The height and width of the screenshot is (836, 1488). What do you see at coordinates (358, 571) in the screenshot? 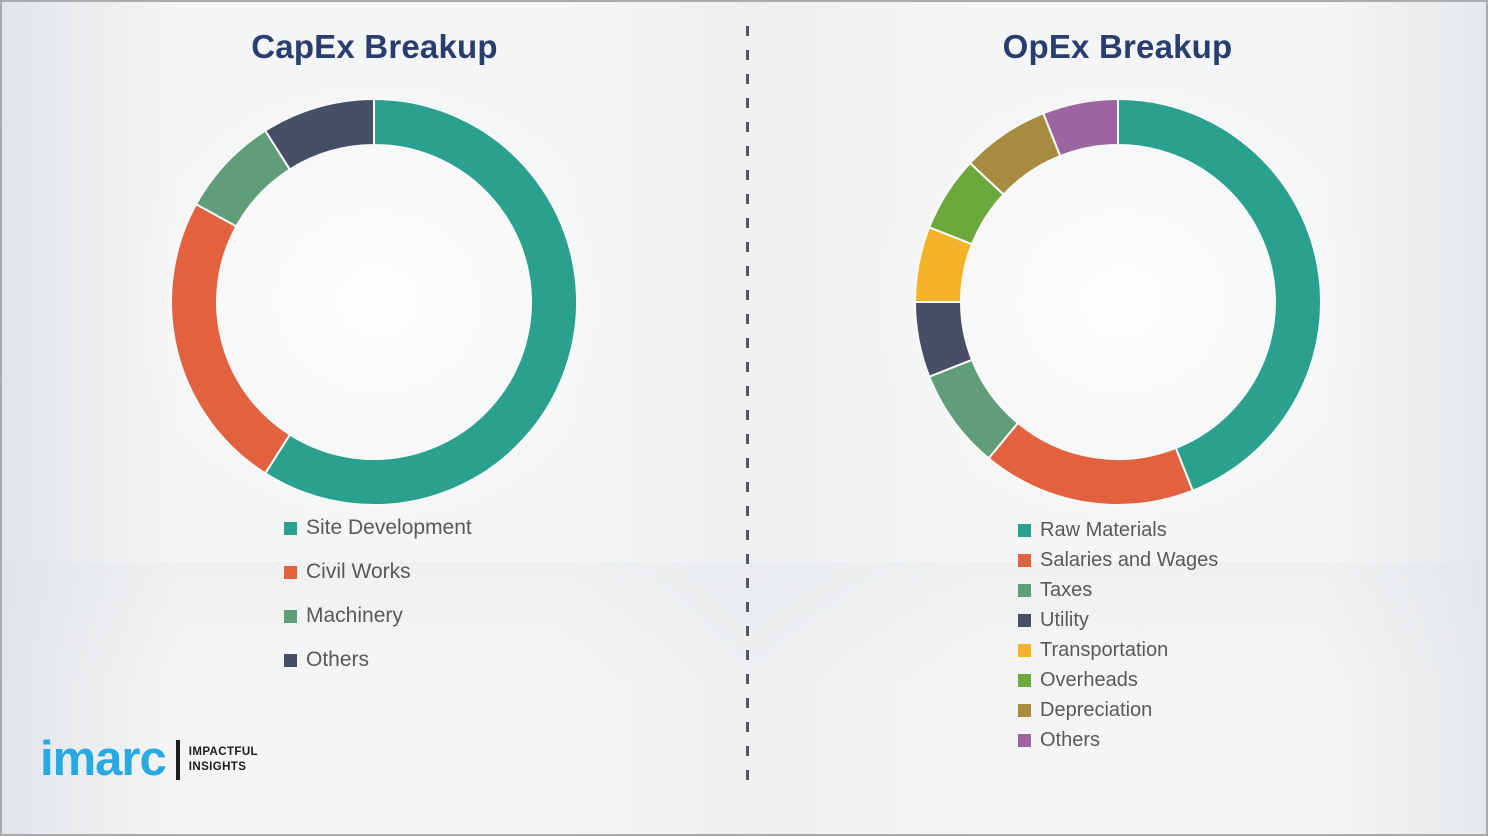
I see `legend-label-civil-works: Civil Works` at bounding box center [358, 571].